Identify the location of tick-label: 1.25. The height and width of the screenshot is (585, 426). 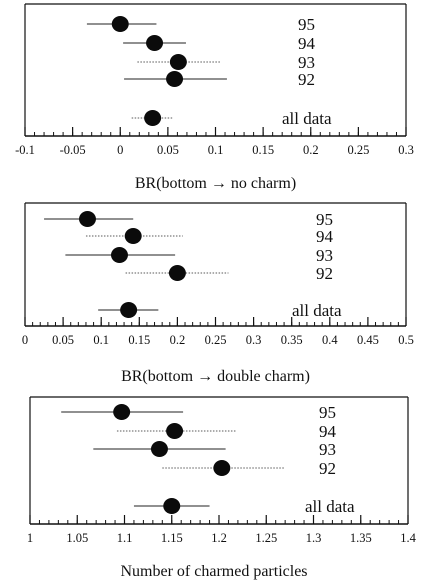
(266, 538).